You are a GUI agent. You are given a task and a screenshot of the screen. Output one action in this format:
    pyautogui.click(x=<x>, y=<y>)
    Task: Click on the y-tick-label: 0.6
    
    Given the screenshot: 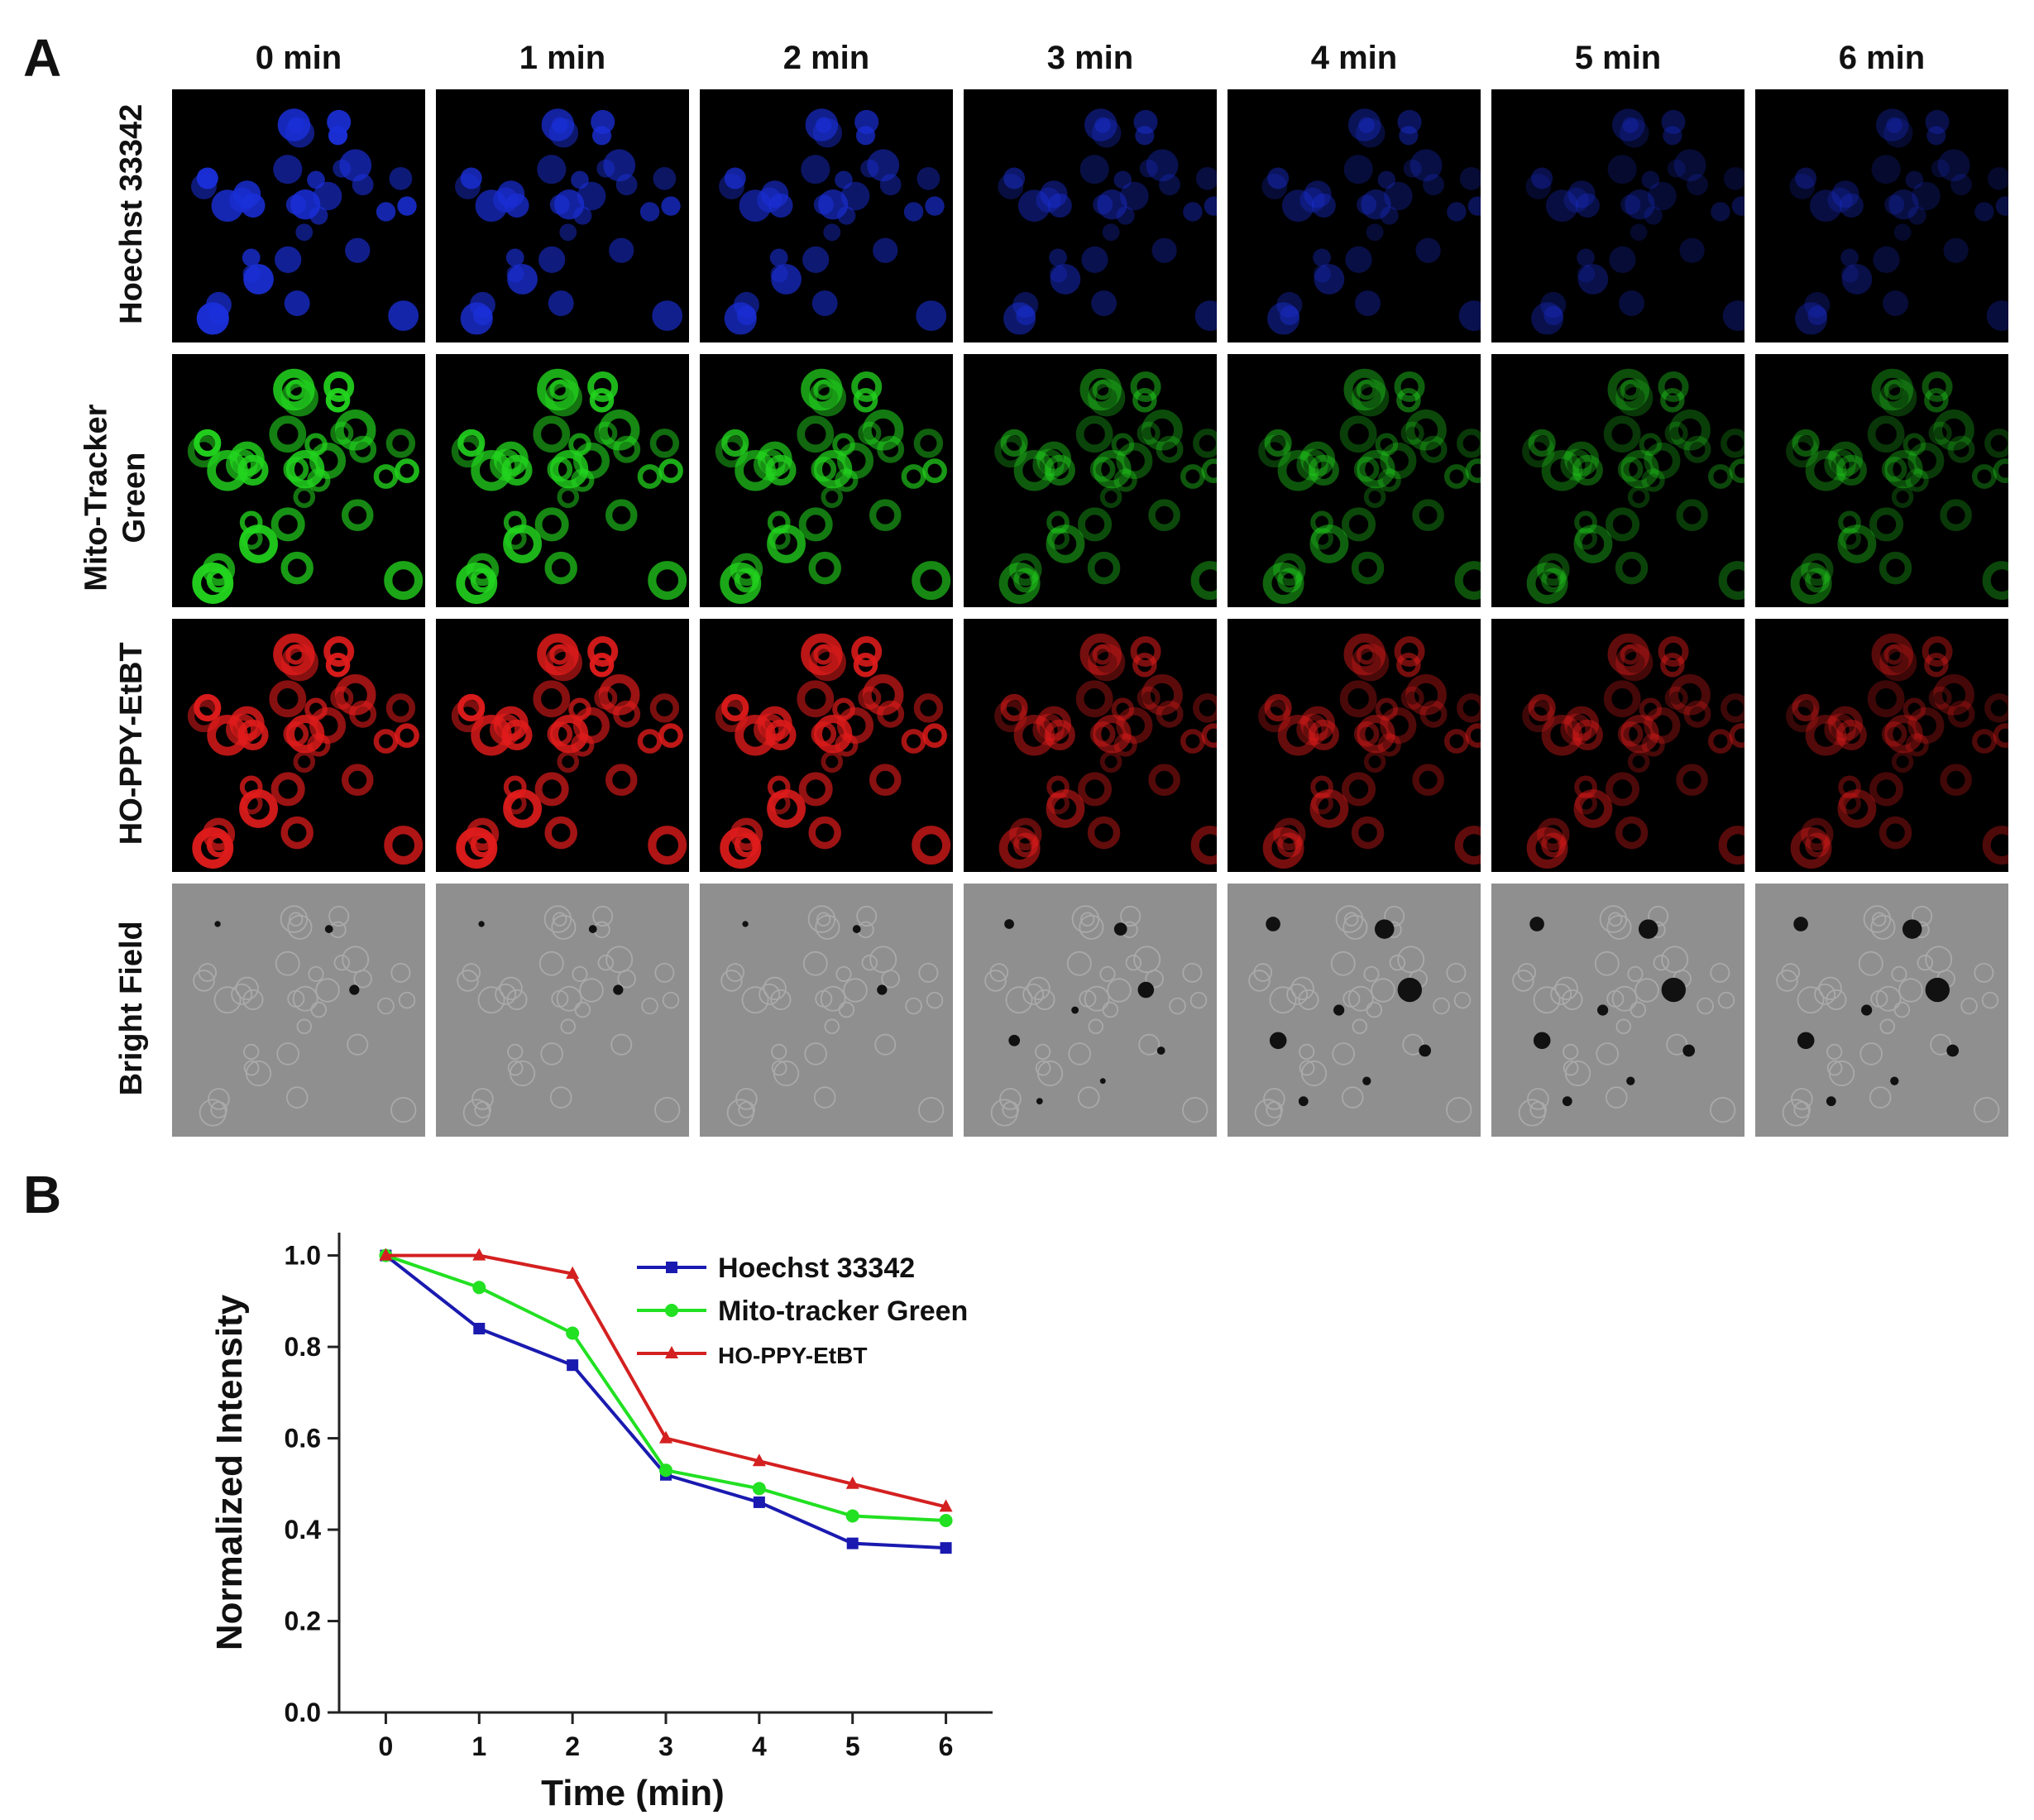 What is the action you would take?
    pyautogui.click(x=303, y=1439)
    